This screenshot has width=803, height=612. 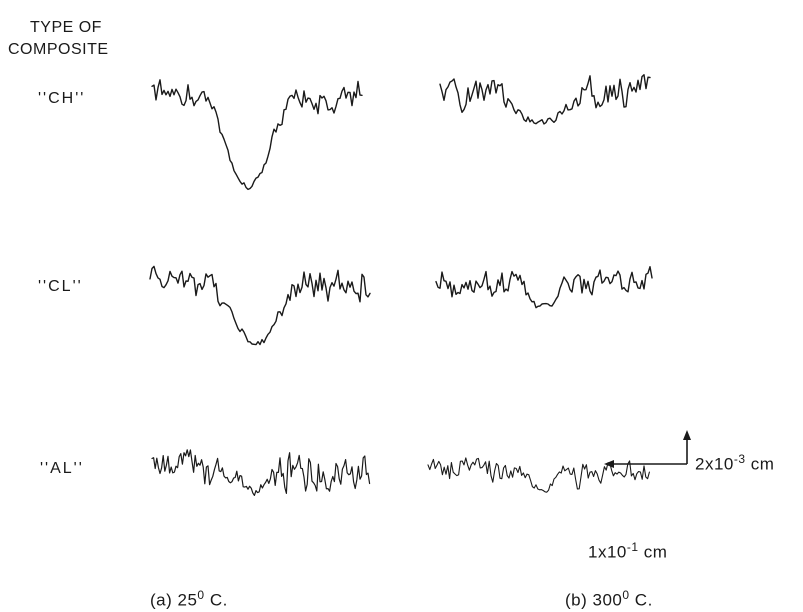 What do you see at coordinates (628, 551) in the screenshot?
I see `horizontal-scale-label: 1x10-1 cm` at bounding box center [628, 551].